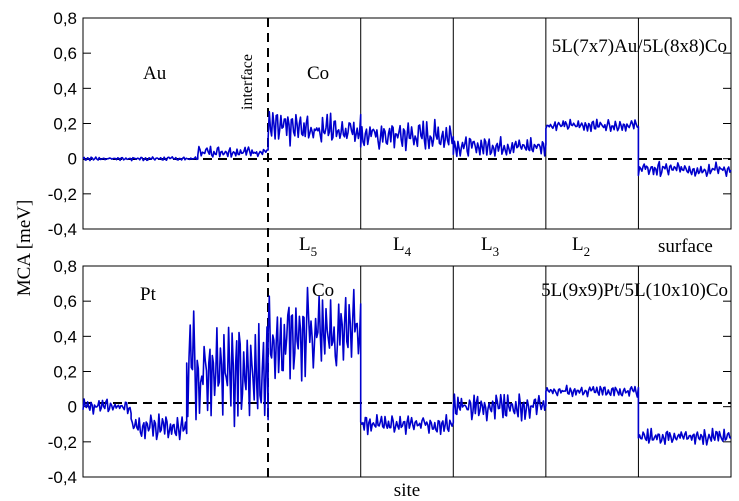  Describe the element at coordinates (65, 18) in the screenshot. I see `top-y-tick-label: 0,8` at that location.